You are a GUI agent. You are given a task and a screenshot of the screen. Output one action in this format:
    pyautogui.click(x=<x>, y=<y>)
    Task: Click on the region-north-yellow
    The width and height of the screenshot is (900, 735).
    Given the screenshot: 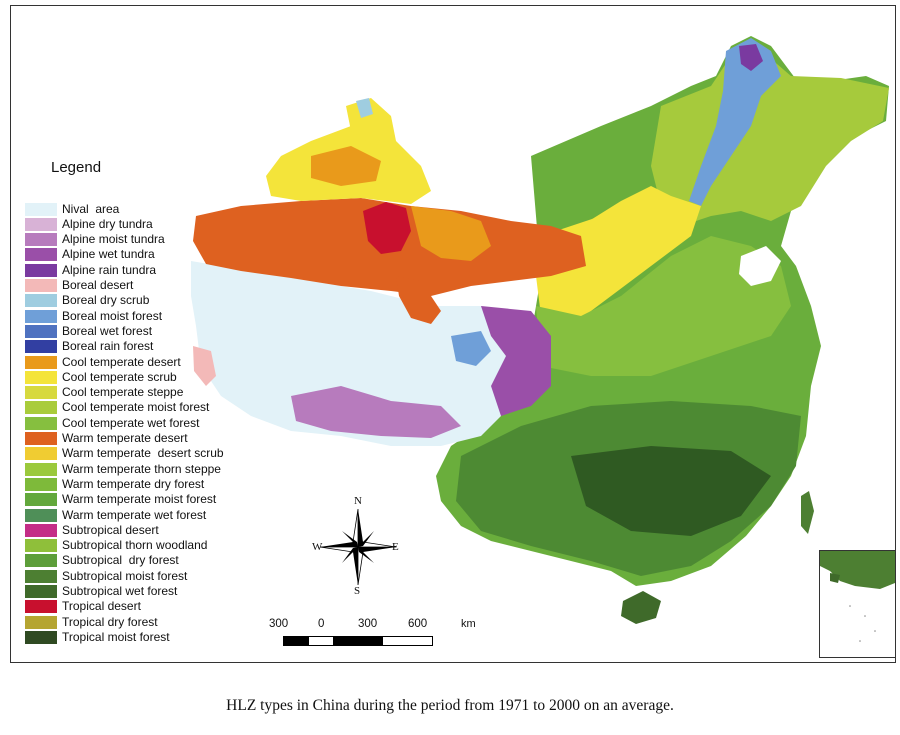 What is the action you would take?
    pyautogui.click(x=618, y=261)
    